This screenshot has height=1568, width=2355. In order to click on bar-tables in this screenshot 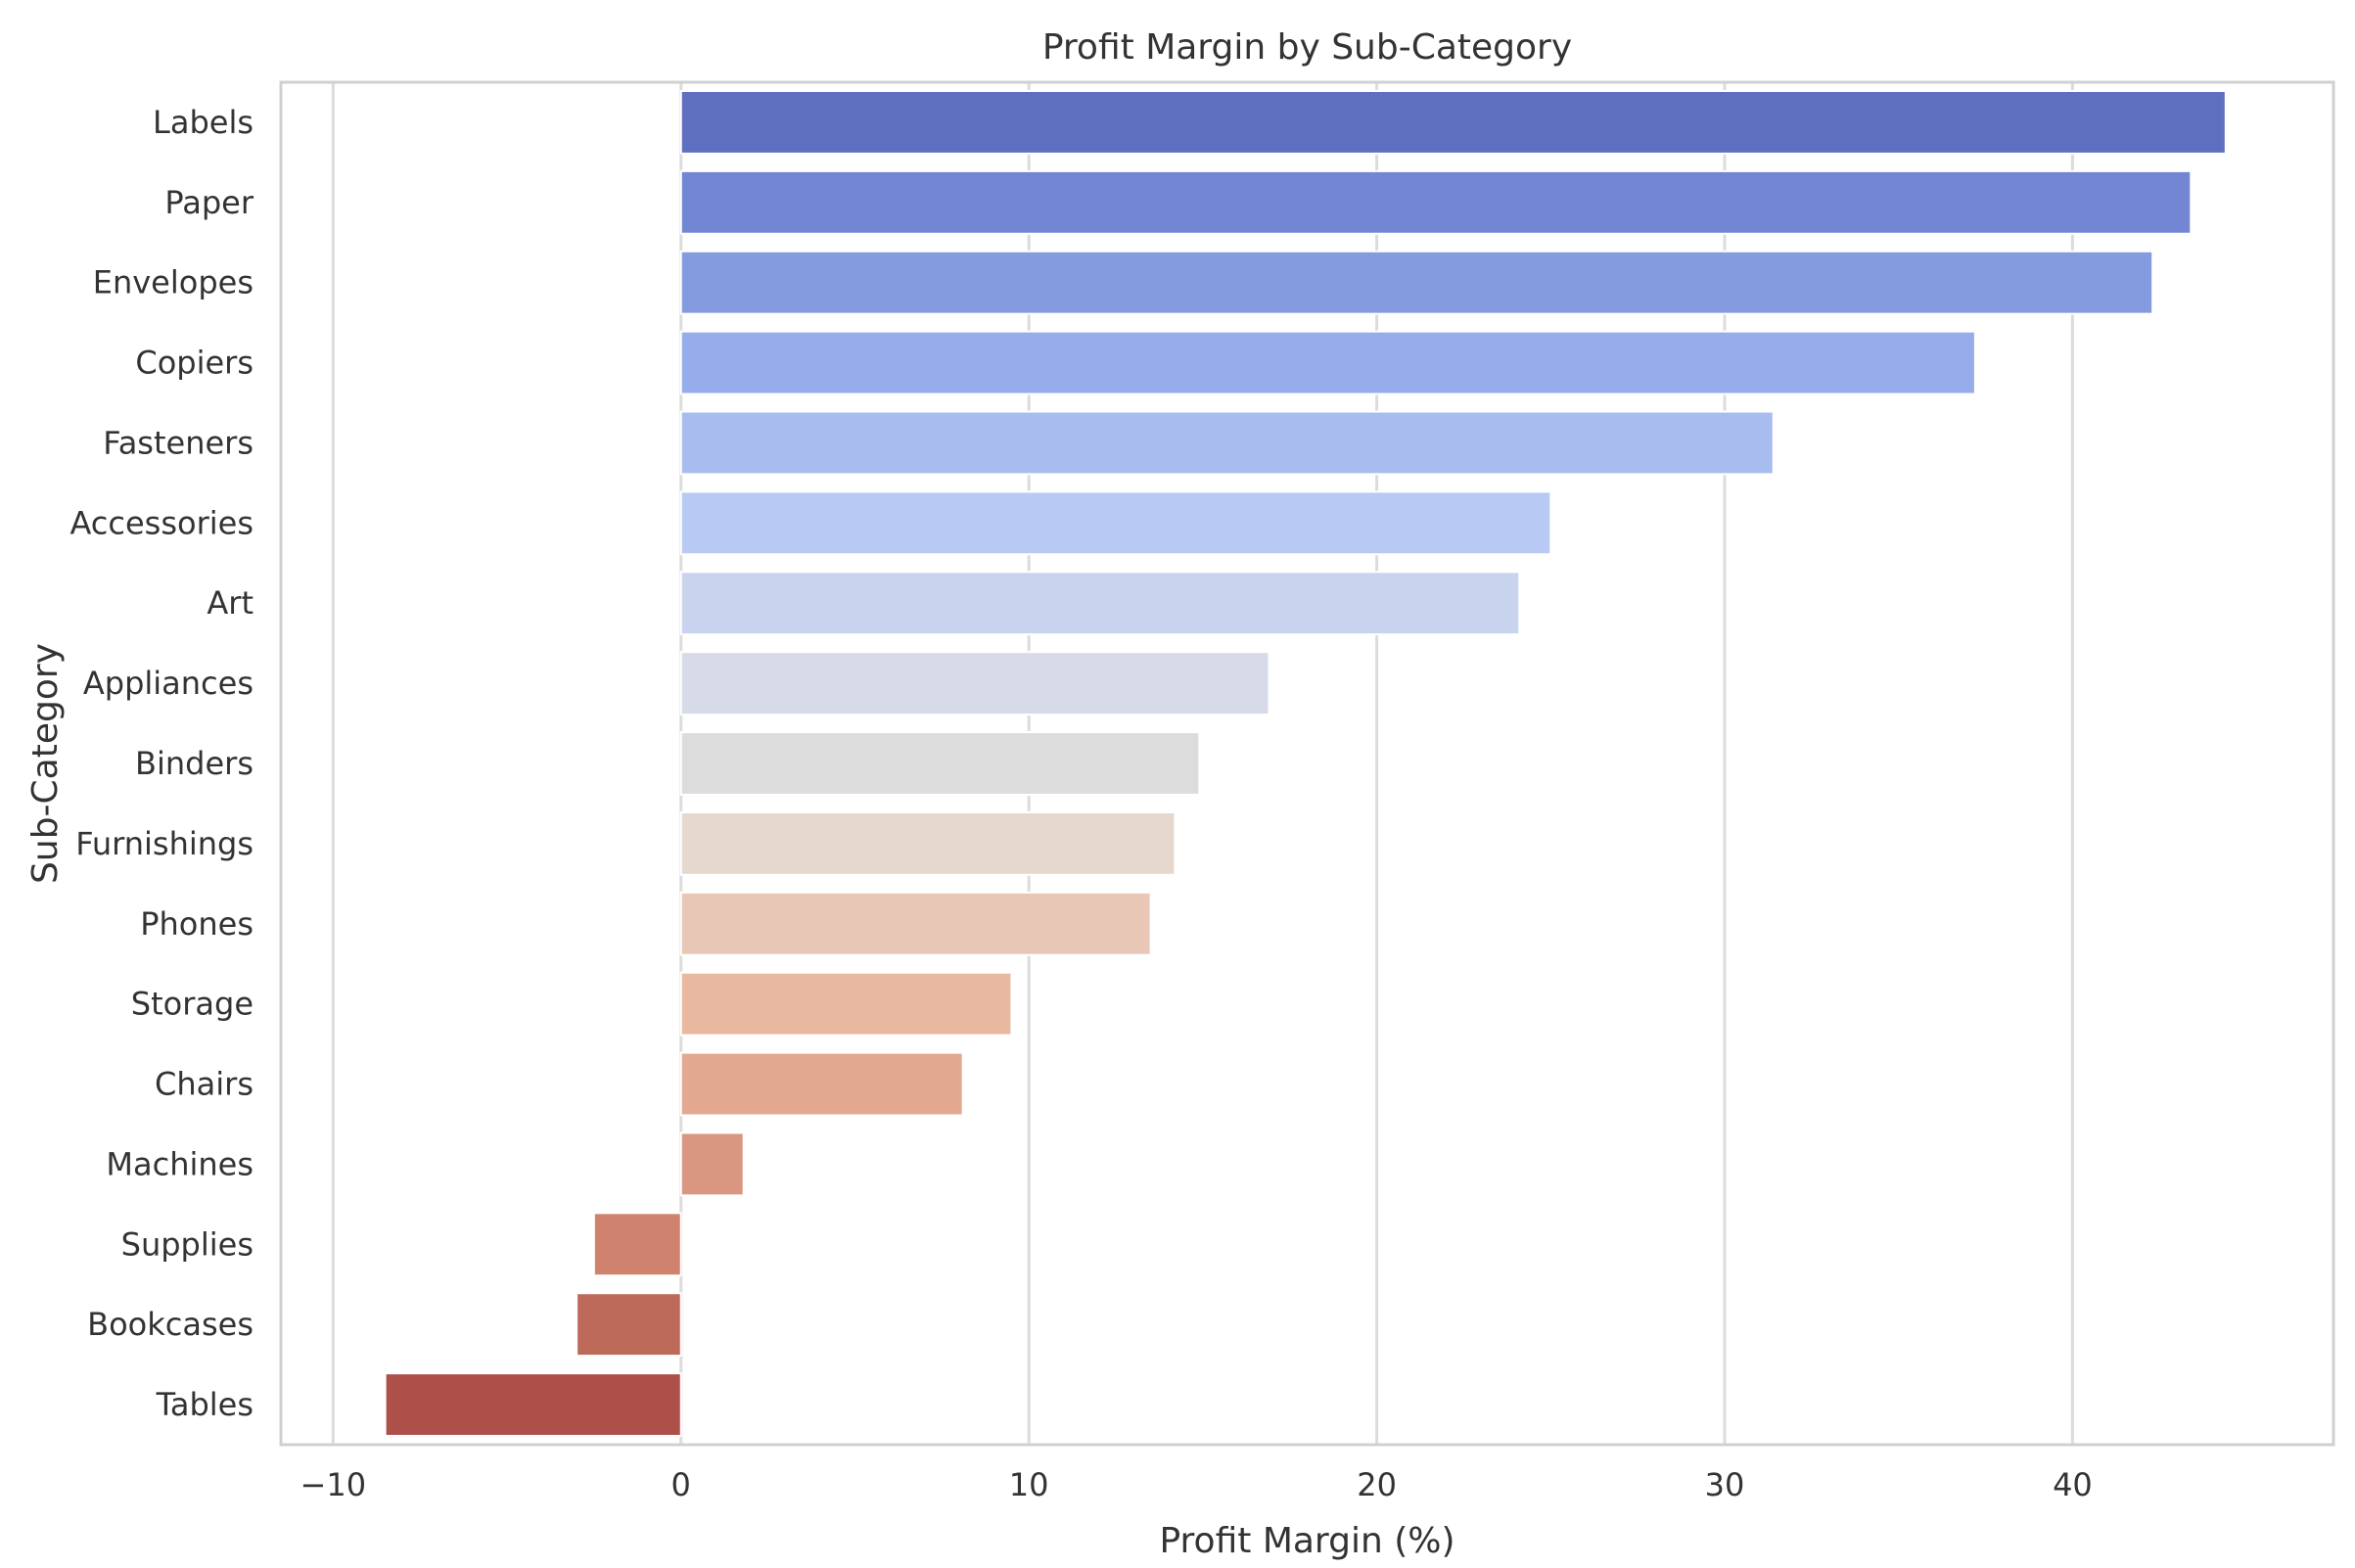, I will do `click(533, 1404)`.